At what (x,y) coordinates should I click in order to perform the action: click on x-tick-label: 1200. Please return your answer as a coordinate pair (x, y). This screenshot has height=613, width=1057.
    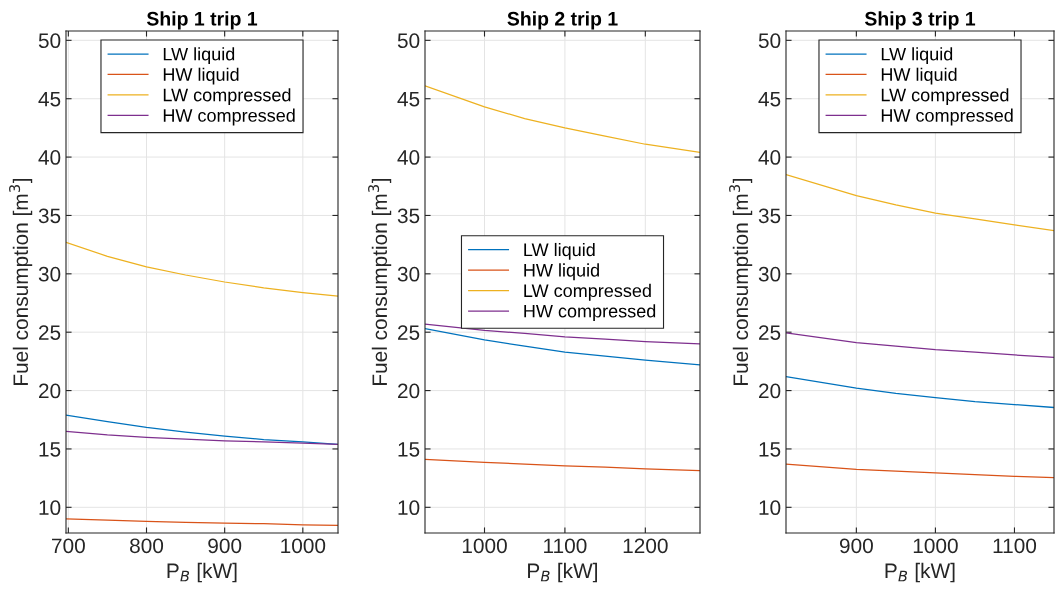
    Looking at the image, I should click on (645, 546).